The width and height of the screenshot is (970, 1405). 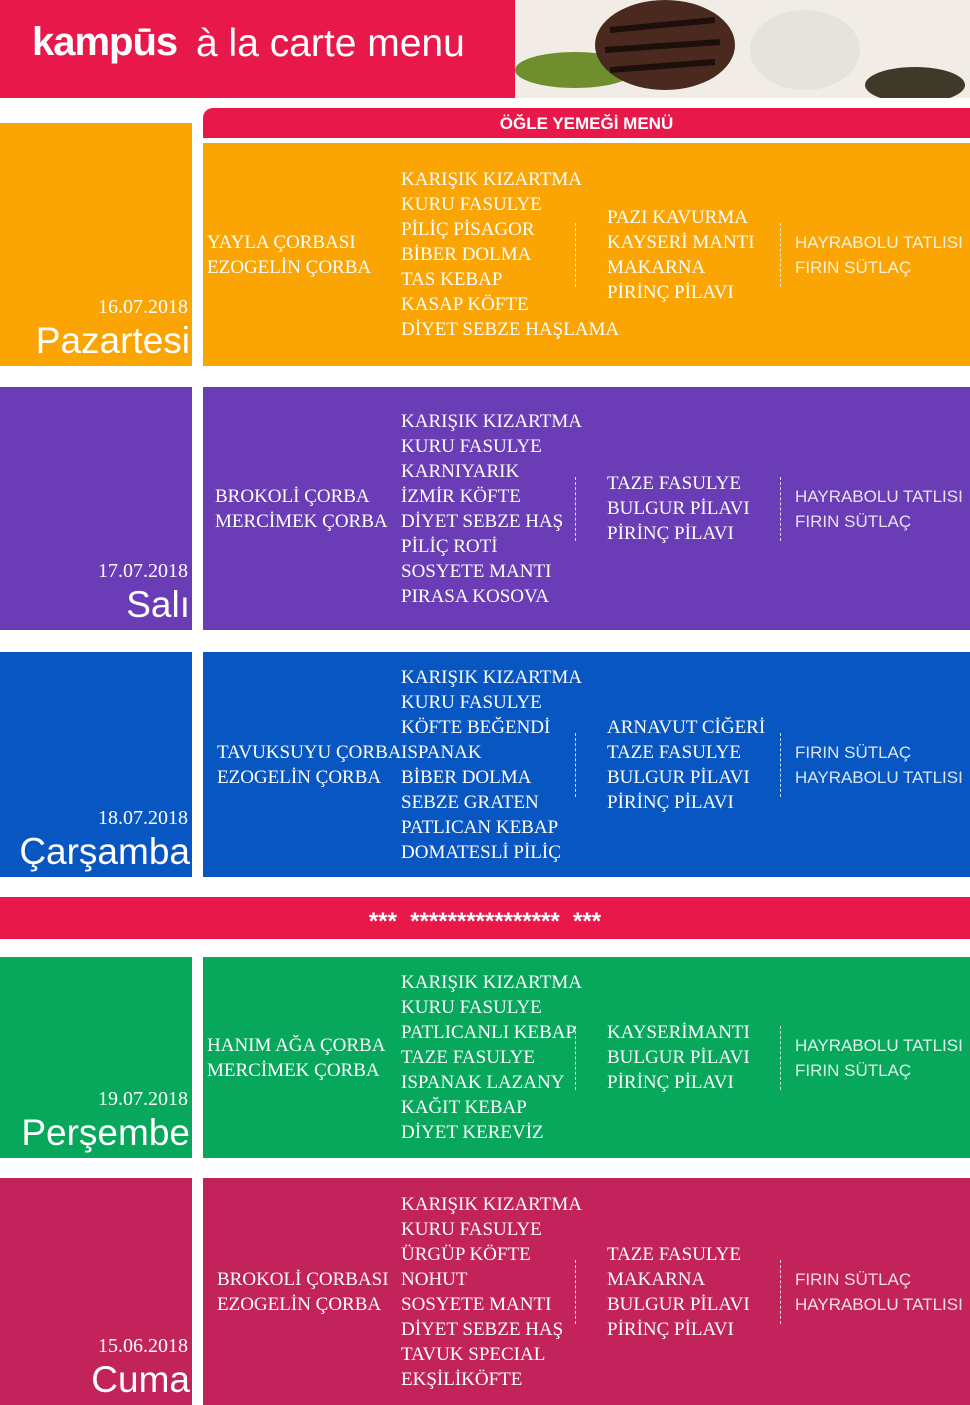 I want to click on menu-item: KAYSERİ MANTI, so click(x=681, y=242).